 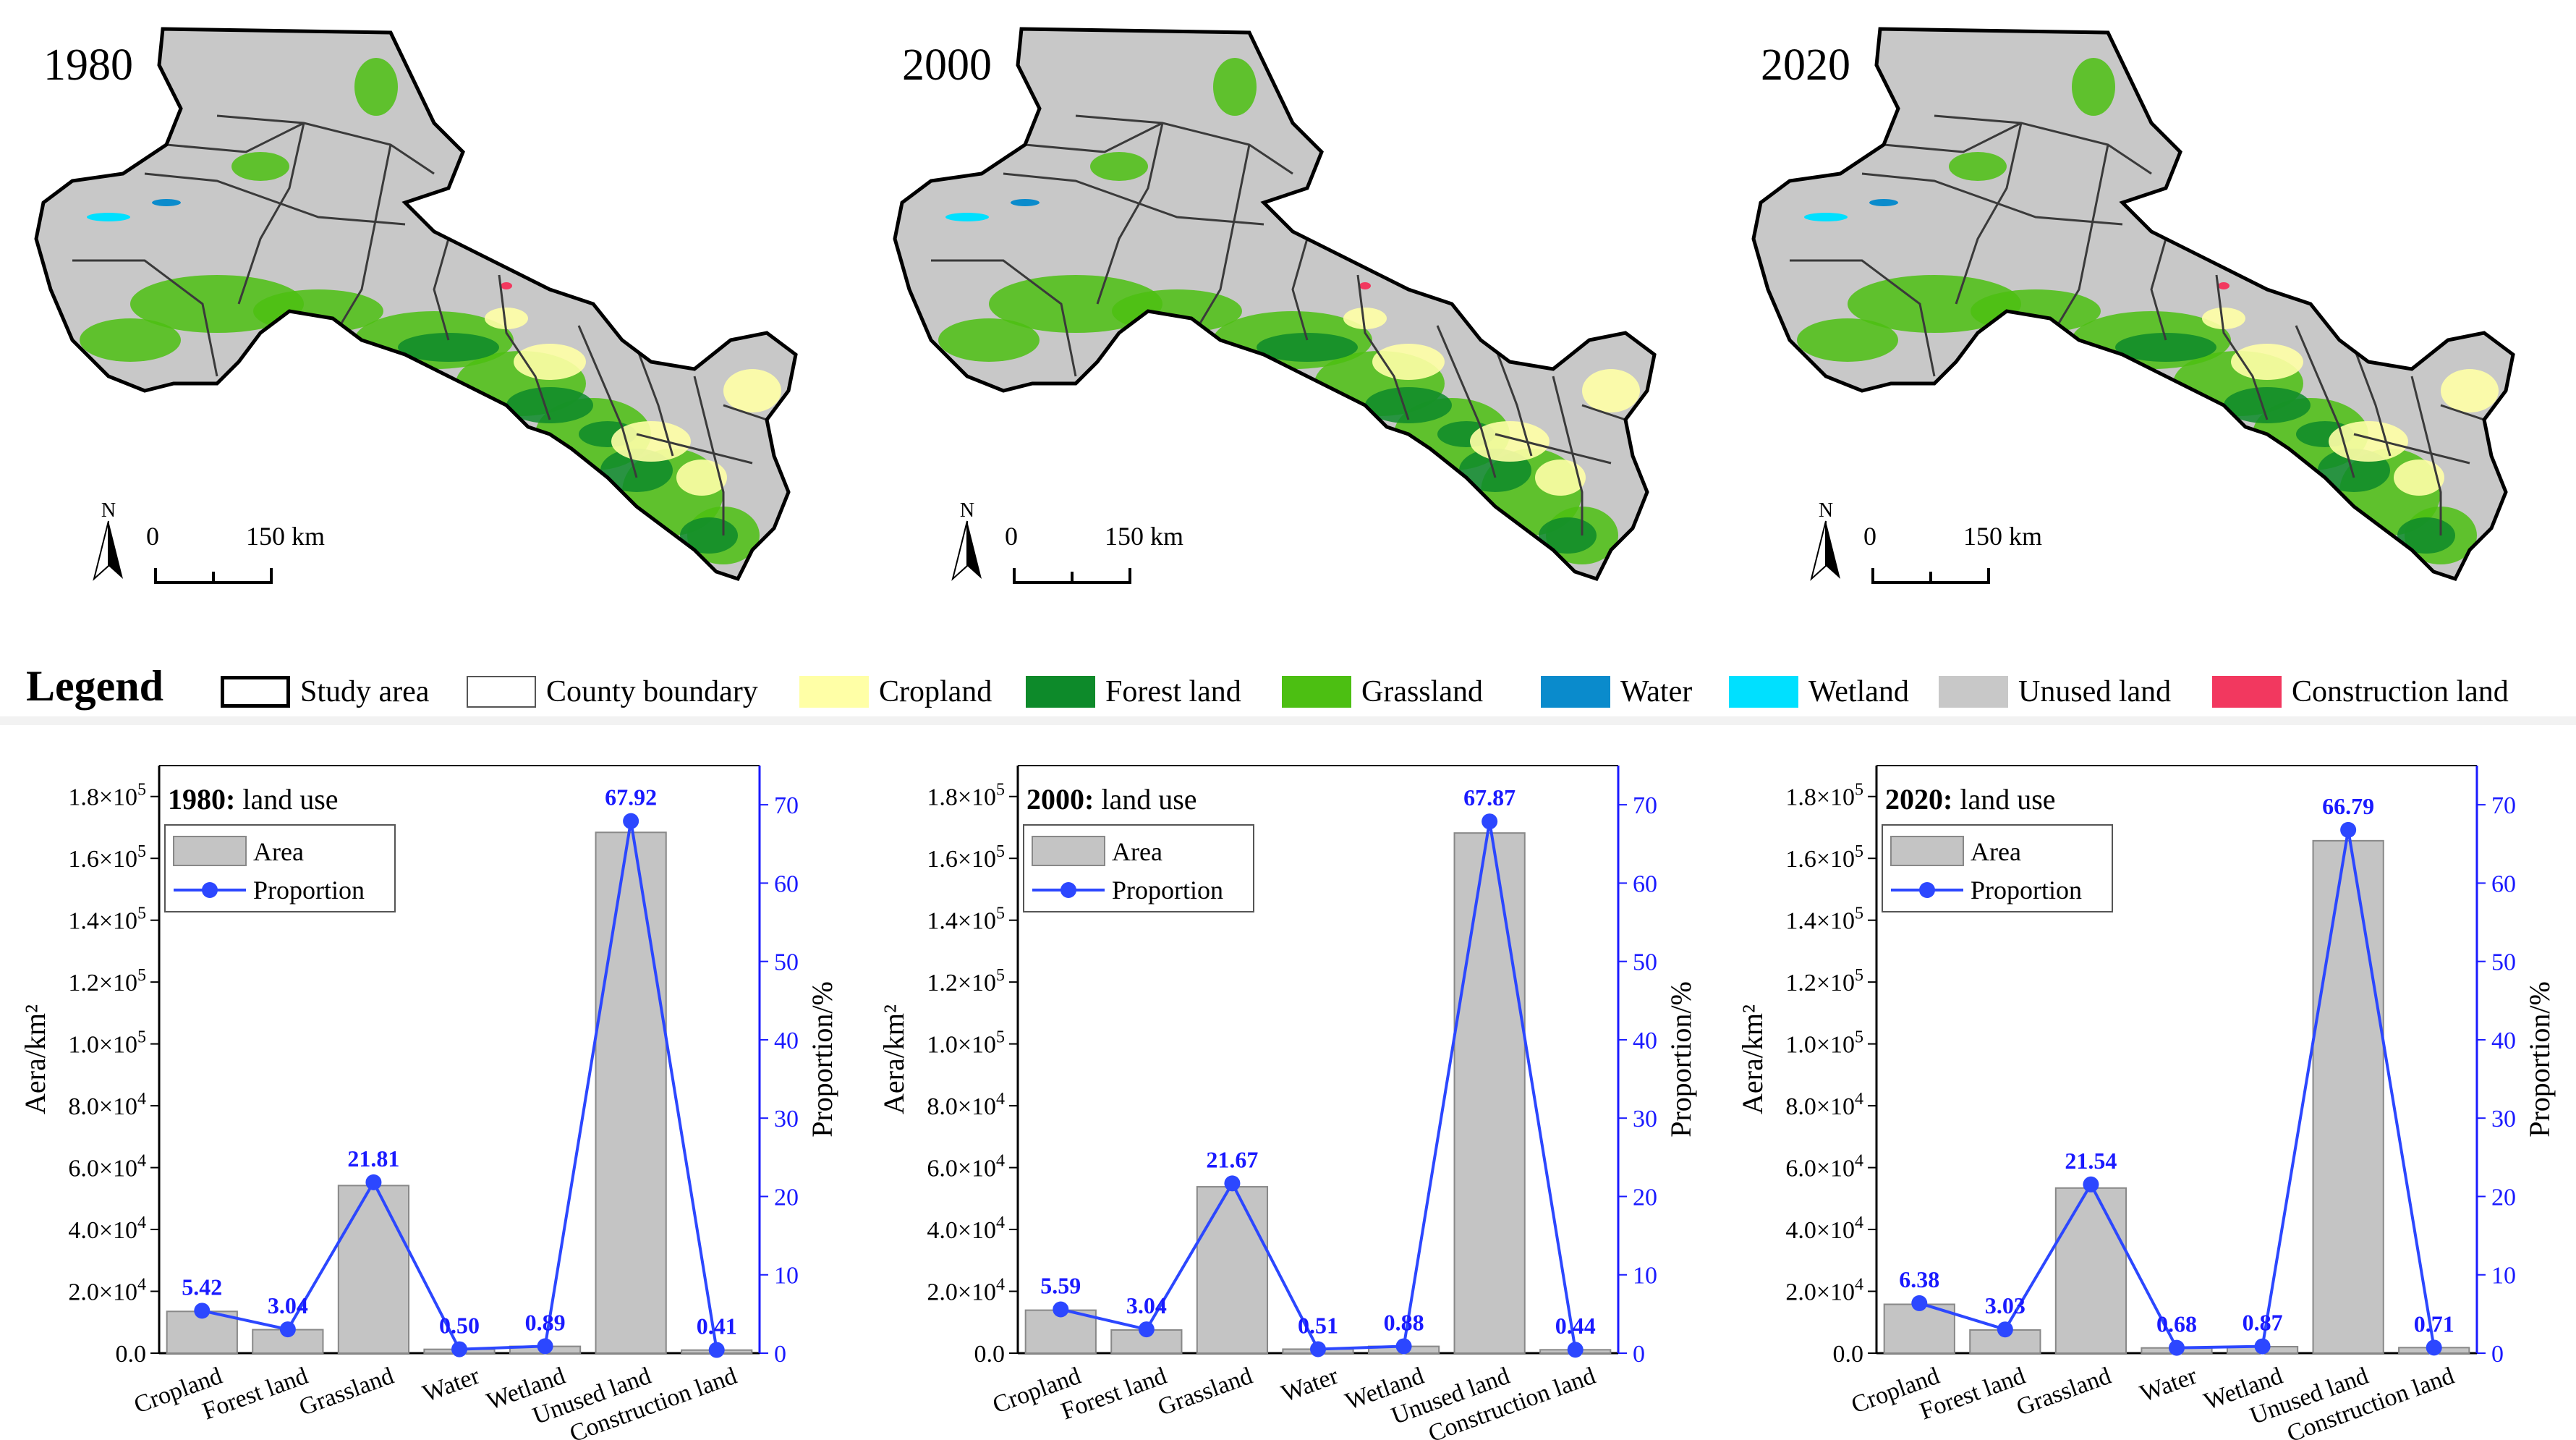 I want to click on y-tick-label: 2.0×10⁴, so click(x=107, y=1291).